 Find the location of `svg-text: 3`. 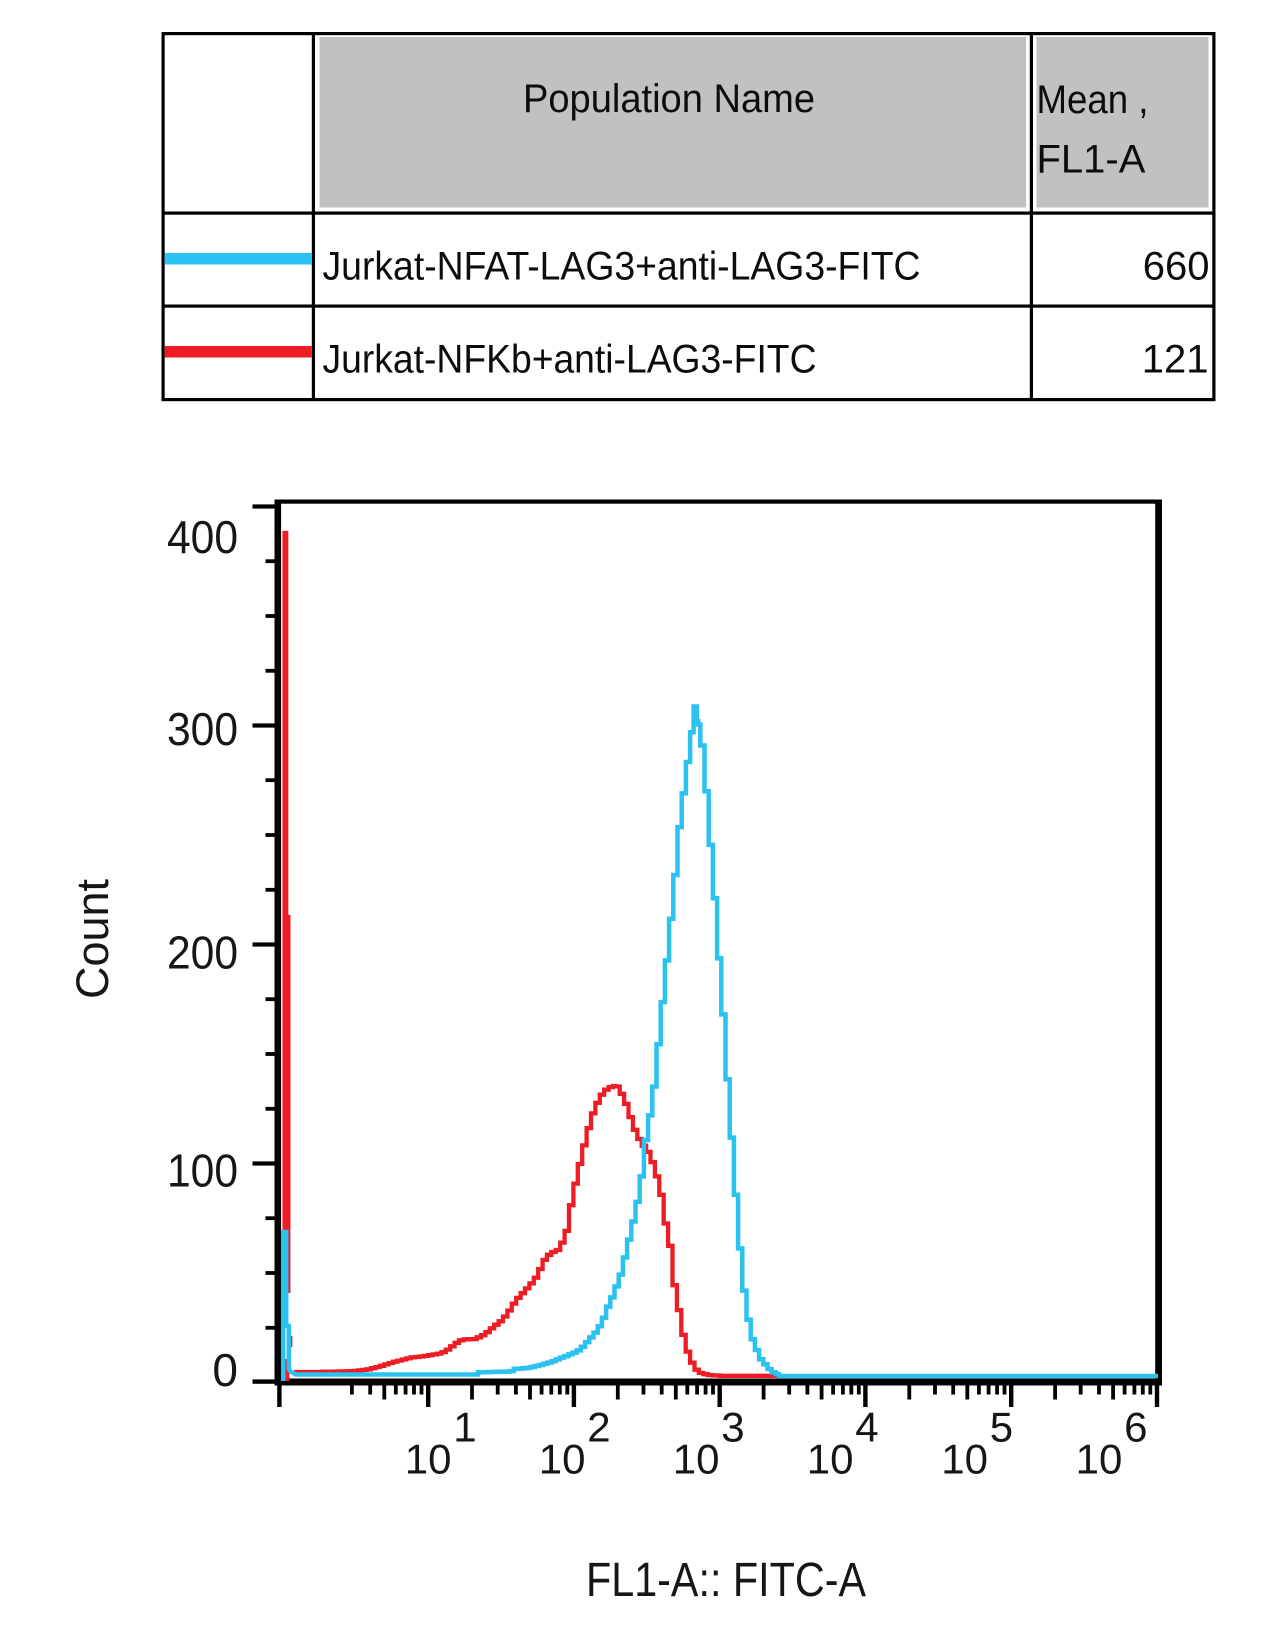

svg-text: 3 is located at coordinates (732, 1427).